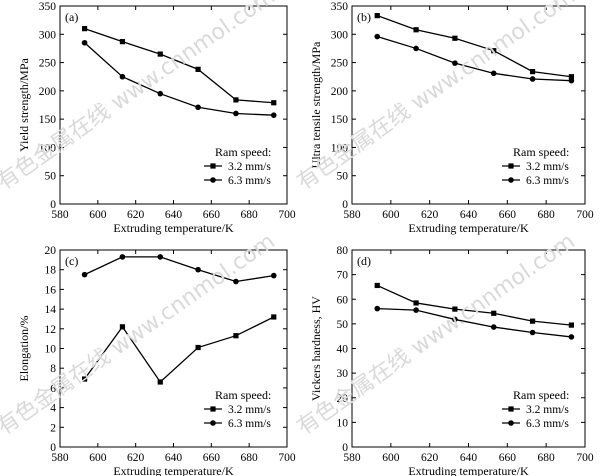  I want to click on panel-label: (d), so click(364, 261).